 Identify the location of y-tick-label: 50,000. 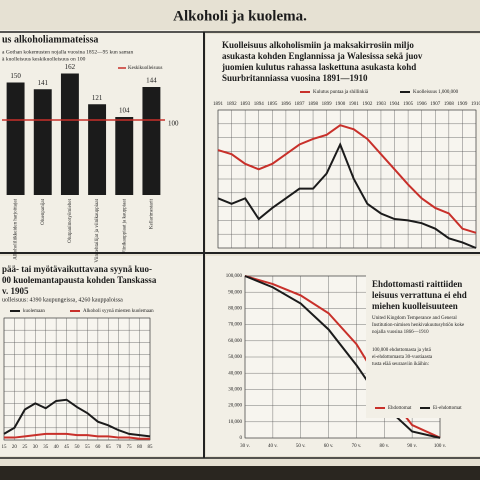
(235, 357).